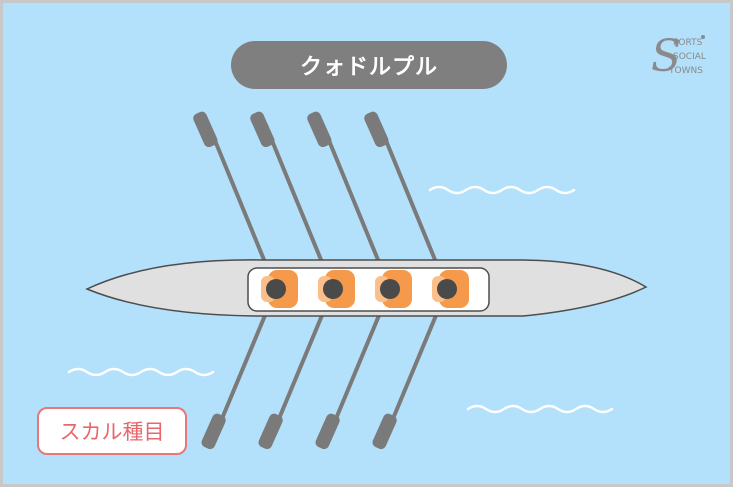 The height and width of the screenshot is (487, 733). I want to click on logo-line3: TOWNS, so click(685, 71).